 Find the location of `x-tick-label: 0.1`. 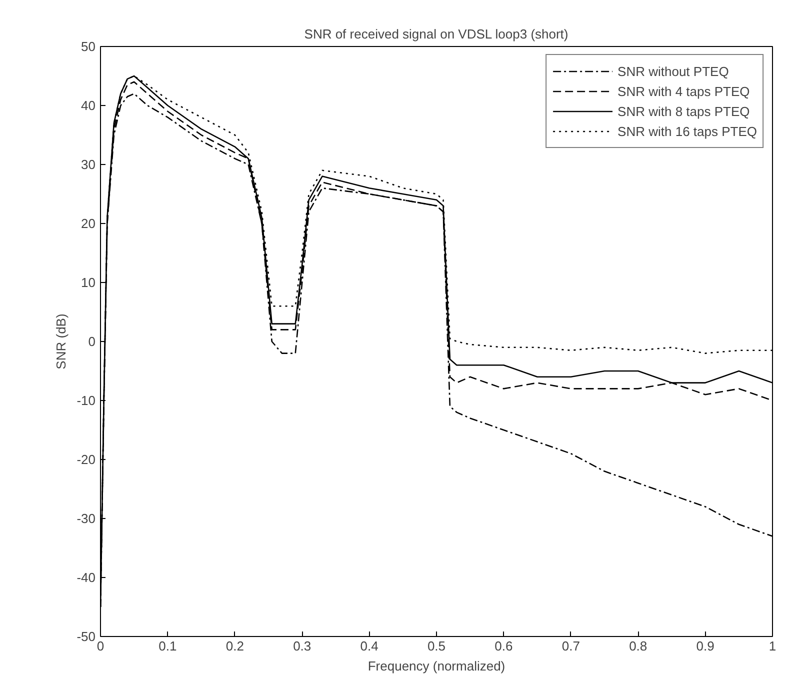

x-tick-label: 0.1 is located at coordinates (167, 646).